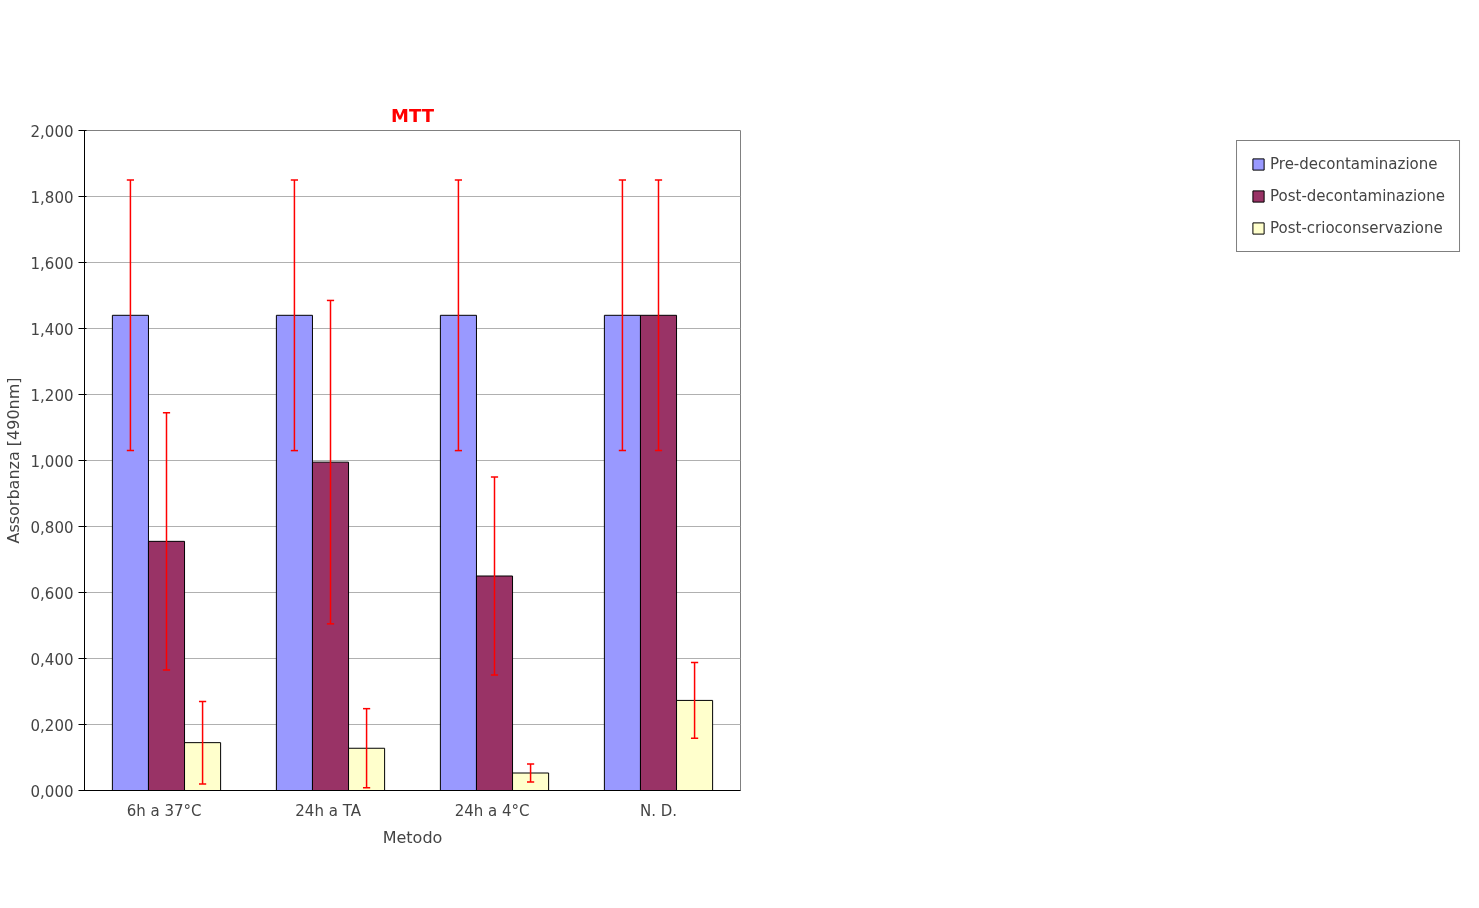 This screenshot has width=1479, height=908. I want to click on x-tick-label: N. D., so click(658, 810).